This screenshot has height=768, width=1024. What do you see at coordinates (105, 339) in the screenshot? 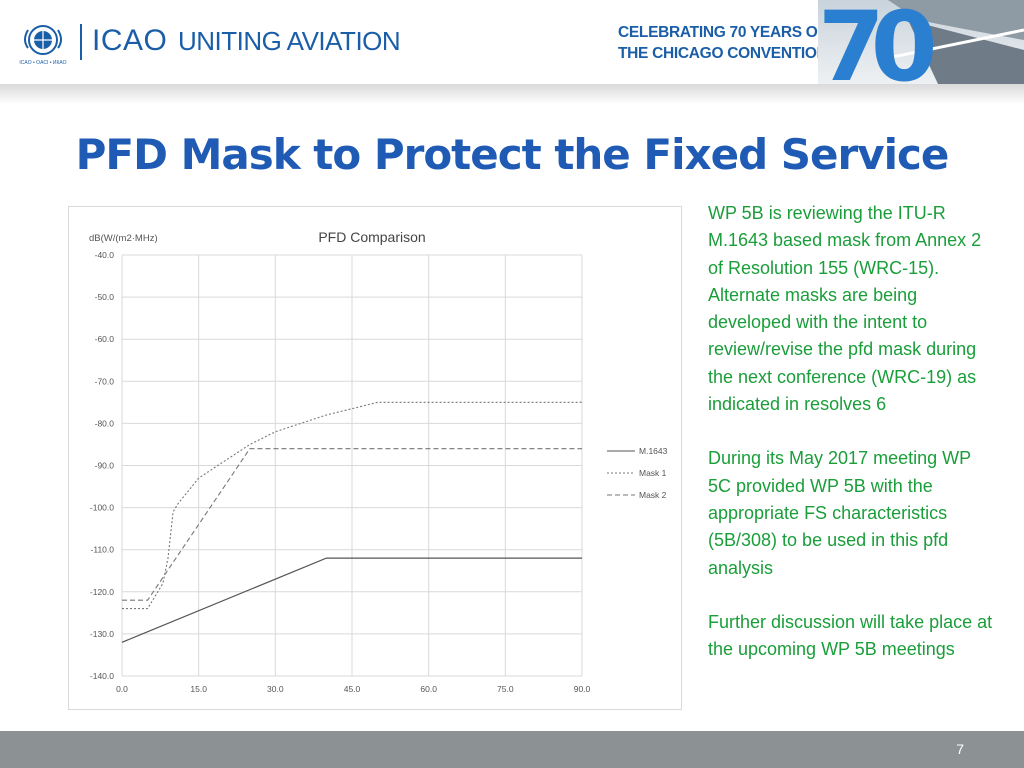
I see `y-tick-label: -60.0` at bounding box center [105, 339].